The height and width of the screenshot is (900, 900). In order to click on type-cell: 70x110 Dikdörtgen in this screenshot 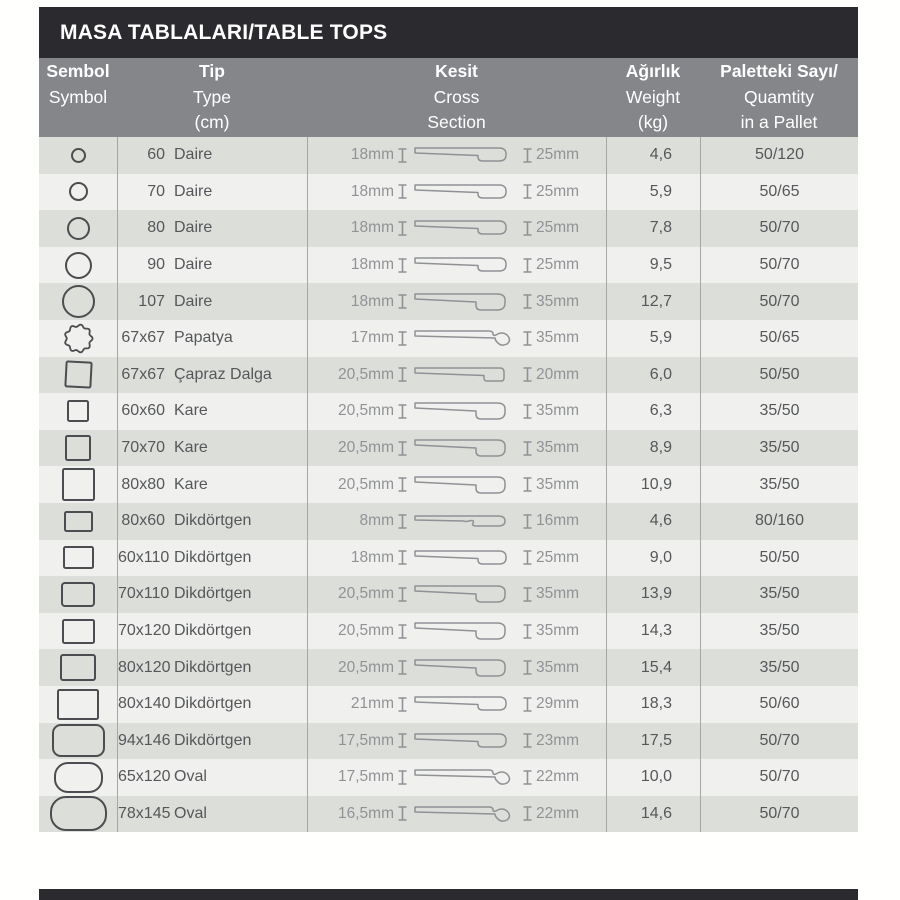, I will do `click(212, 594)`.